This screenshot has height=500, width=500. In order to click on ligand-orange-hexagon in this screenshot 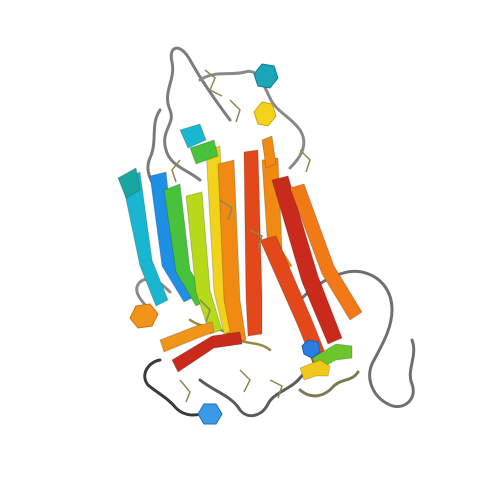, I will do `click(144, 316)`.